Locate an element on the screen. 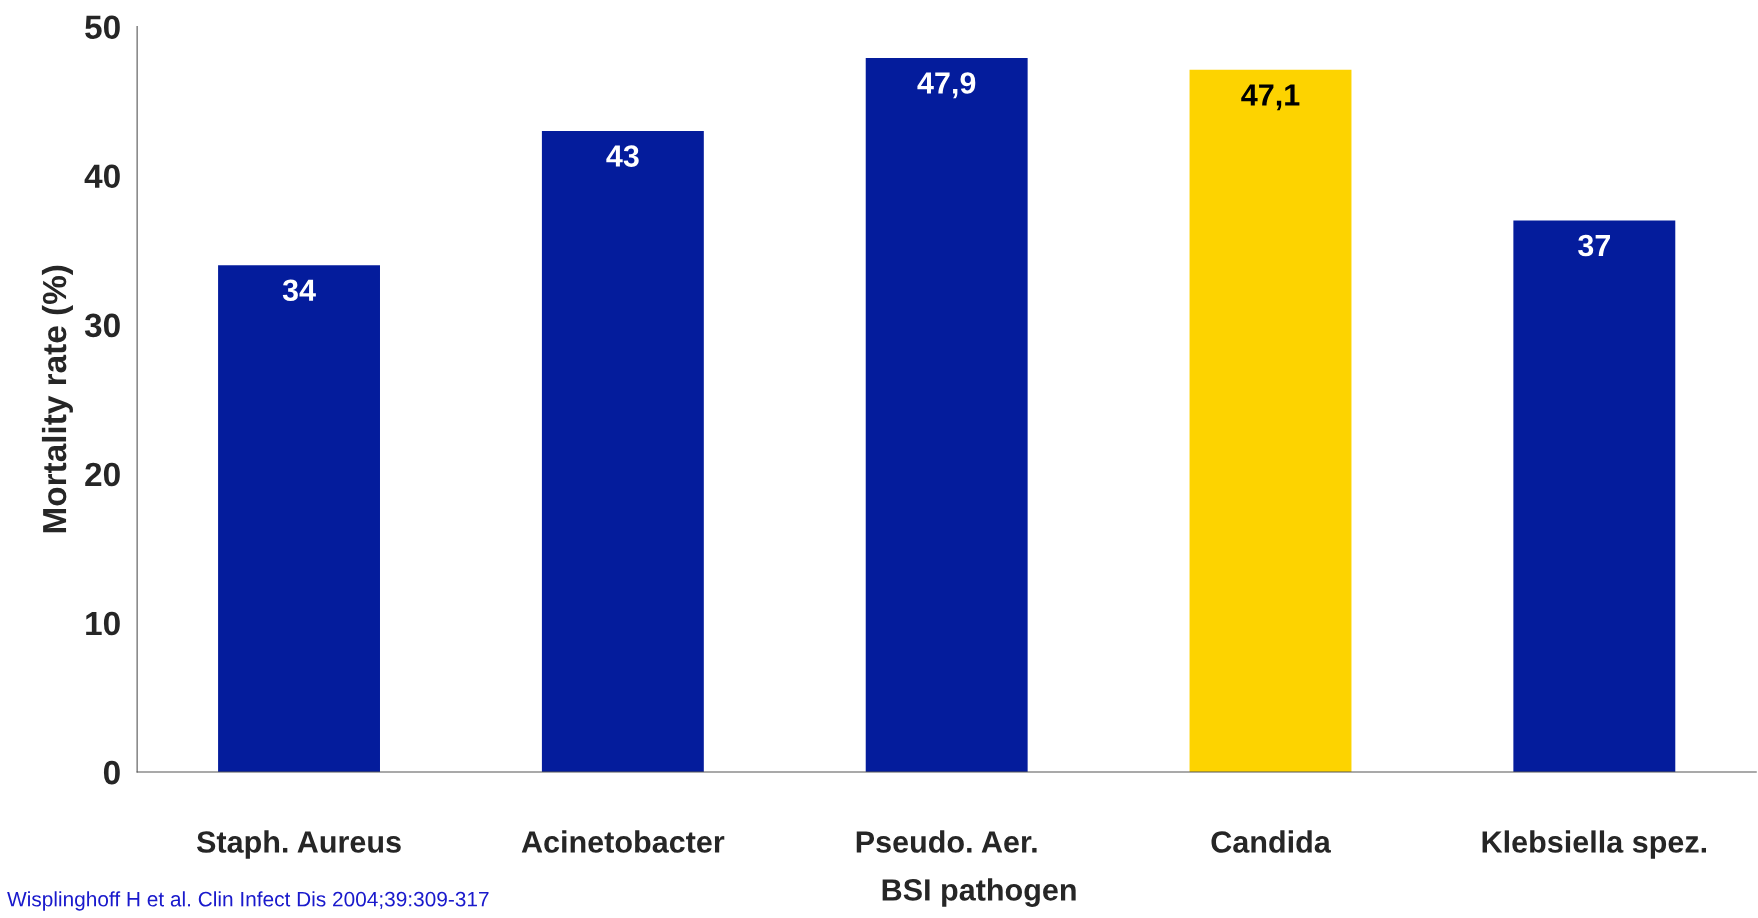 Image resolution: width=1758 pixels, height=918 pixels. data-label: 47,1 is located at coordinates (1270, 97).